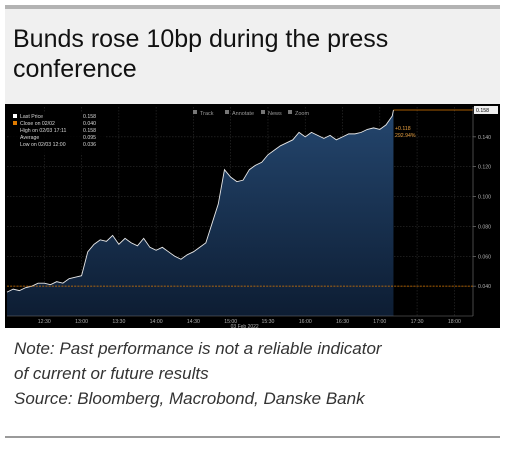 Image resolution: width=510 pixels, height=451 pixels. Describe the element at coordinates (403, 129) in the screenshot. I see `change-annotation-value: +0.118` at that location.